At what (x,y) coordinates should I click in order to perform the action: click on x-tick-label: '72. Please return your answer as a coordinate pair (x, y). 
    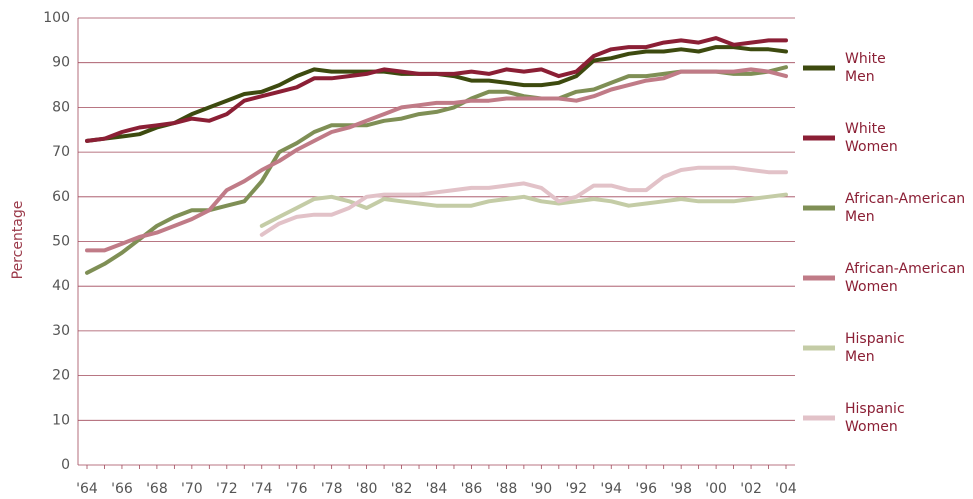
    Looking at the image, I should click on (227, 489).